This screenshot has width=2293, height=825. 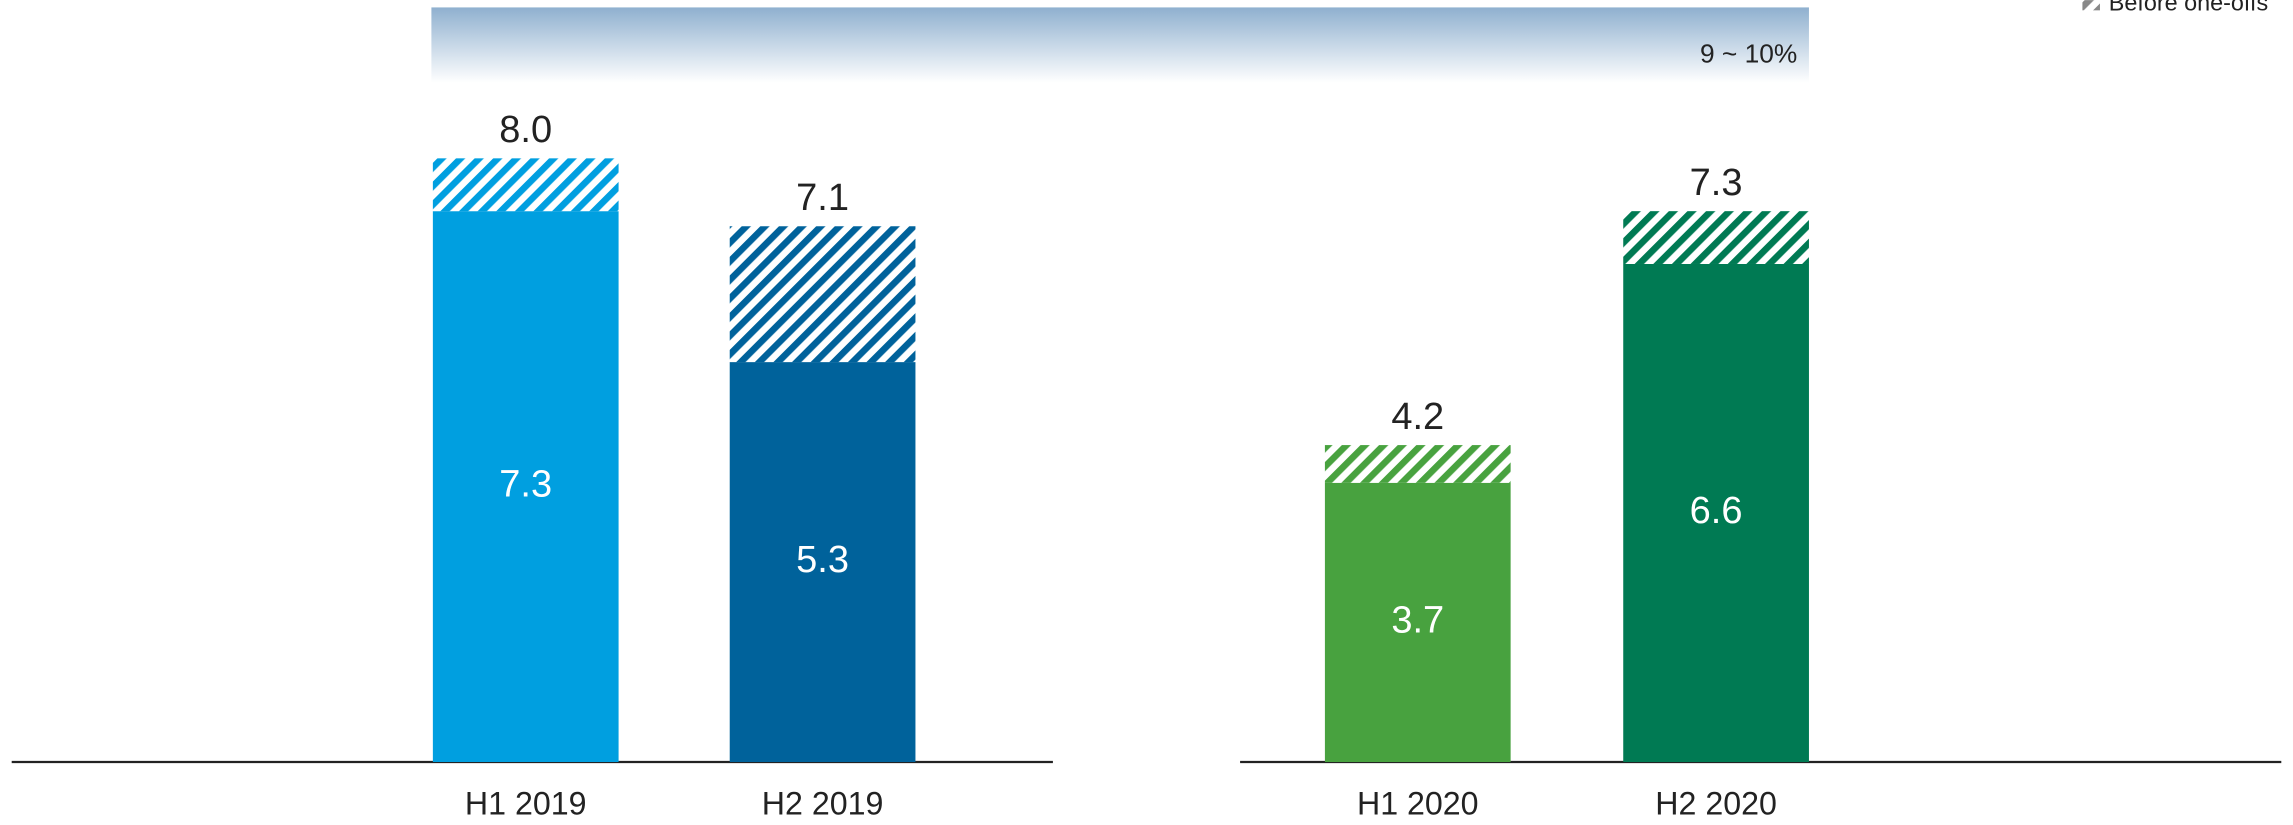 What do you see at coordinates (525, 130) in the screenshot?
I see `bar-total-label: 8.0` at bounding box center [525, 130].